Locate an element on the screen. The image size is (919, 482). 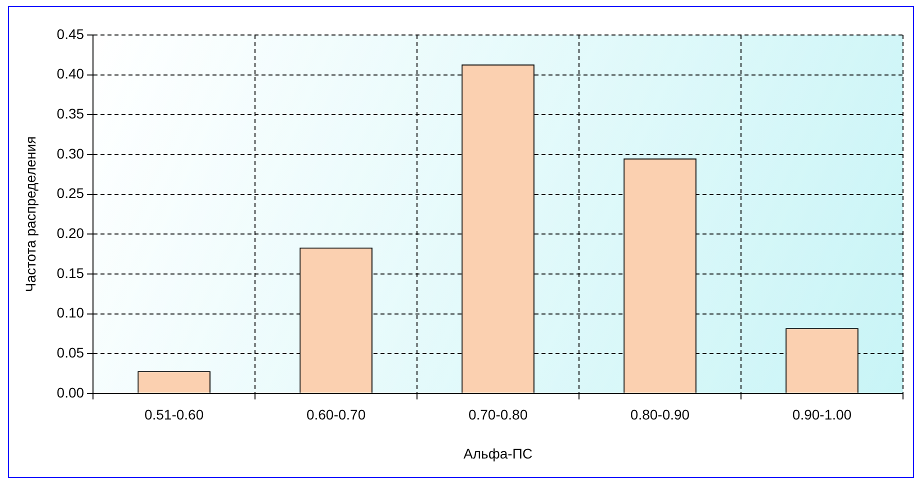
y-tick-label: 0.45 is located at coordinates (70, 34).